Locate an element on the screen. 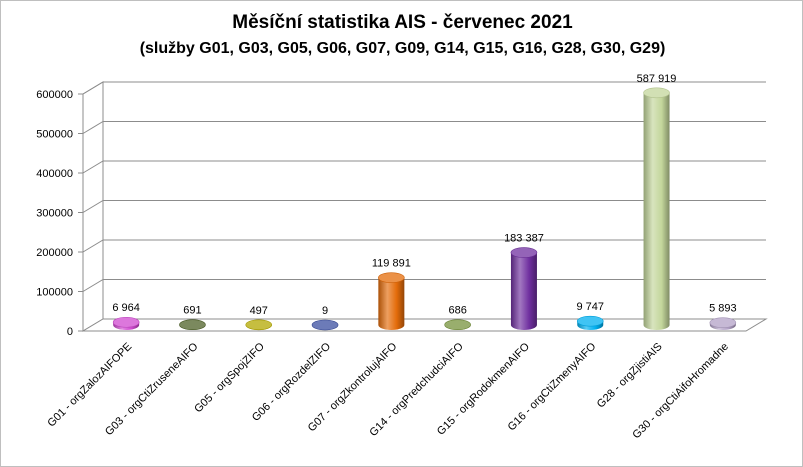  data-label: 5 893 is located at coordinates (723, 309).